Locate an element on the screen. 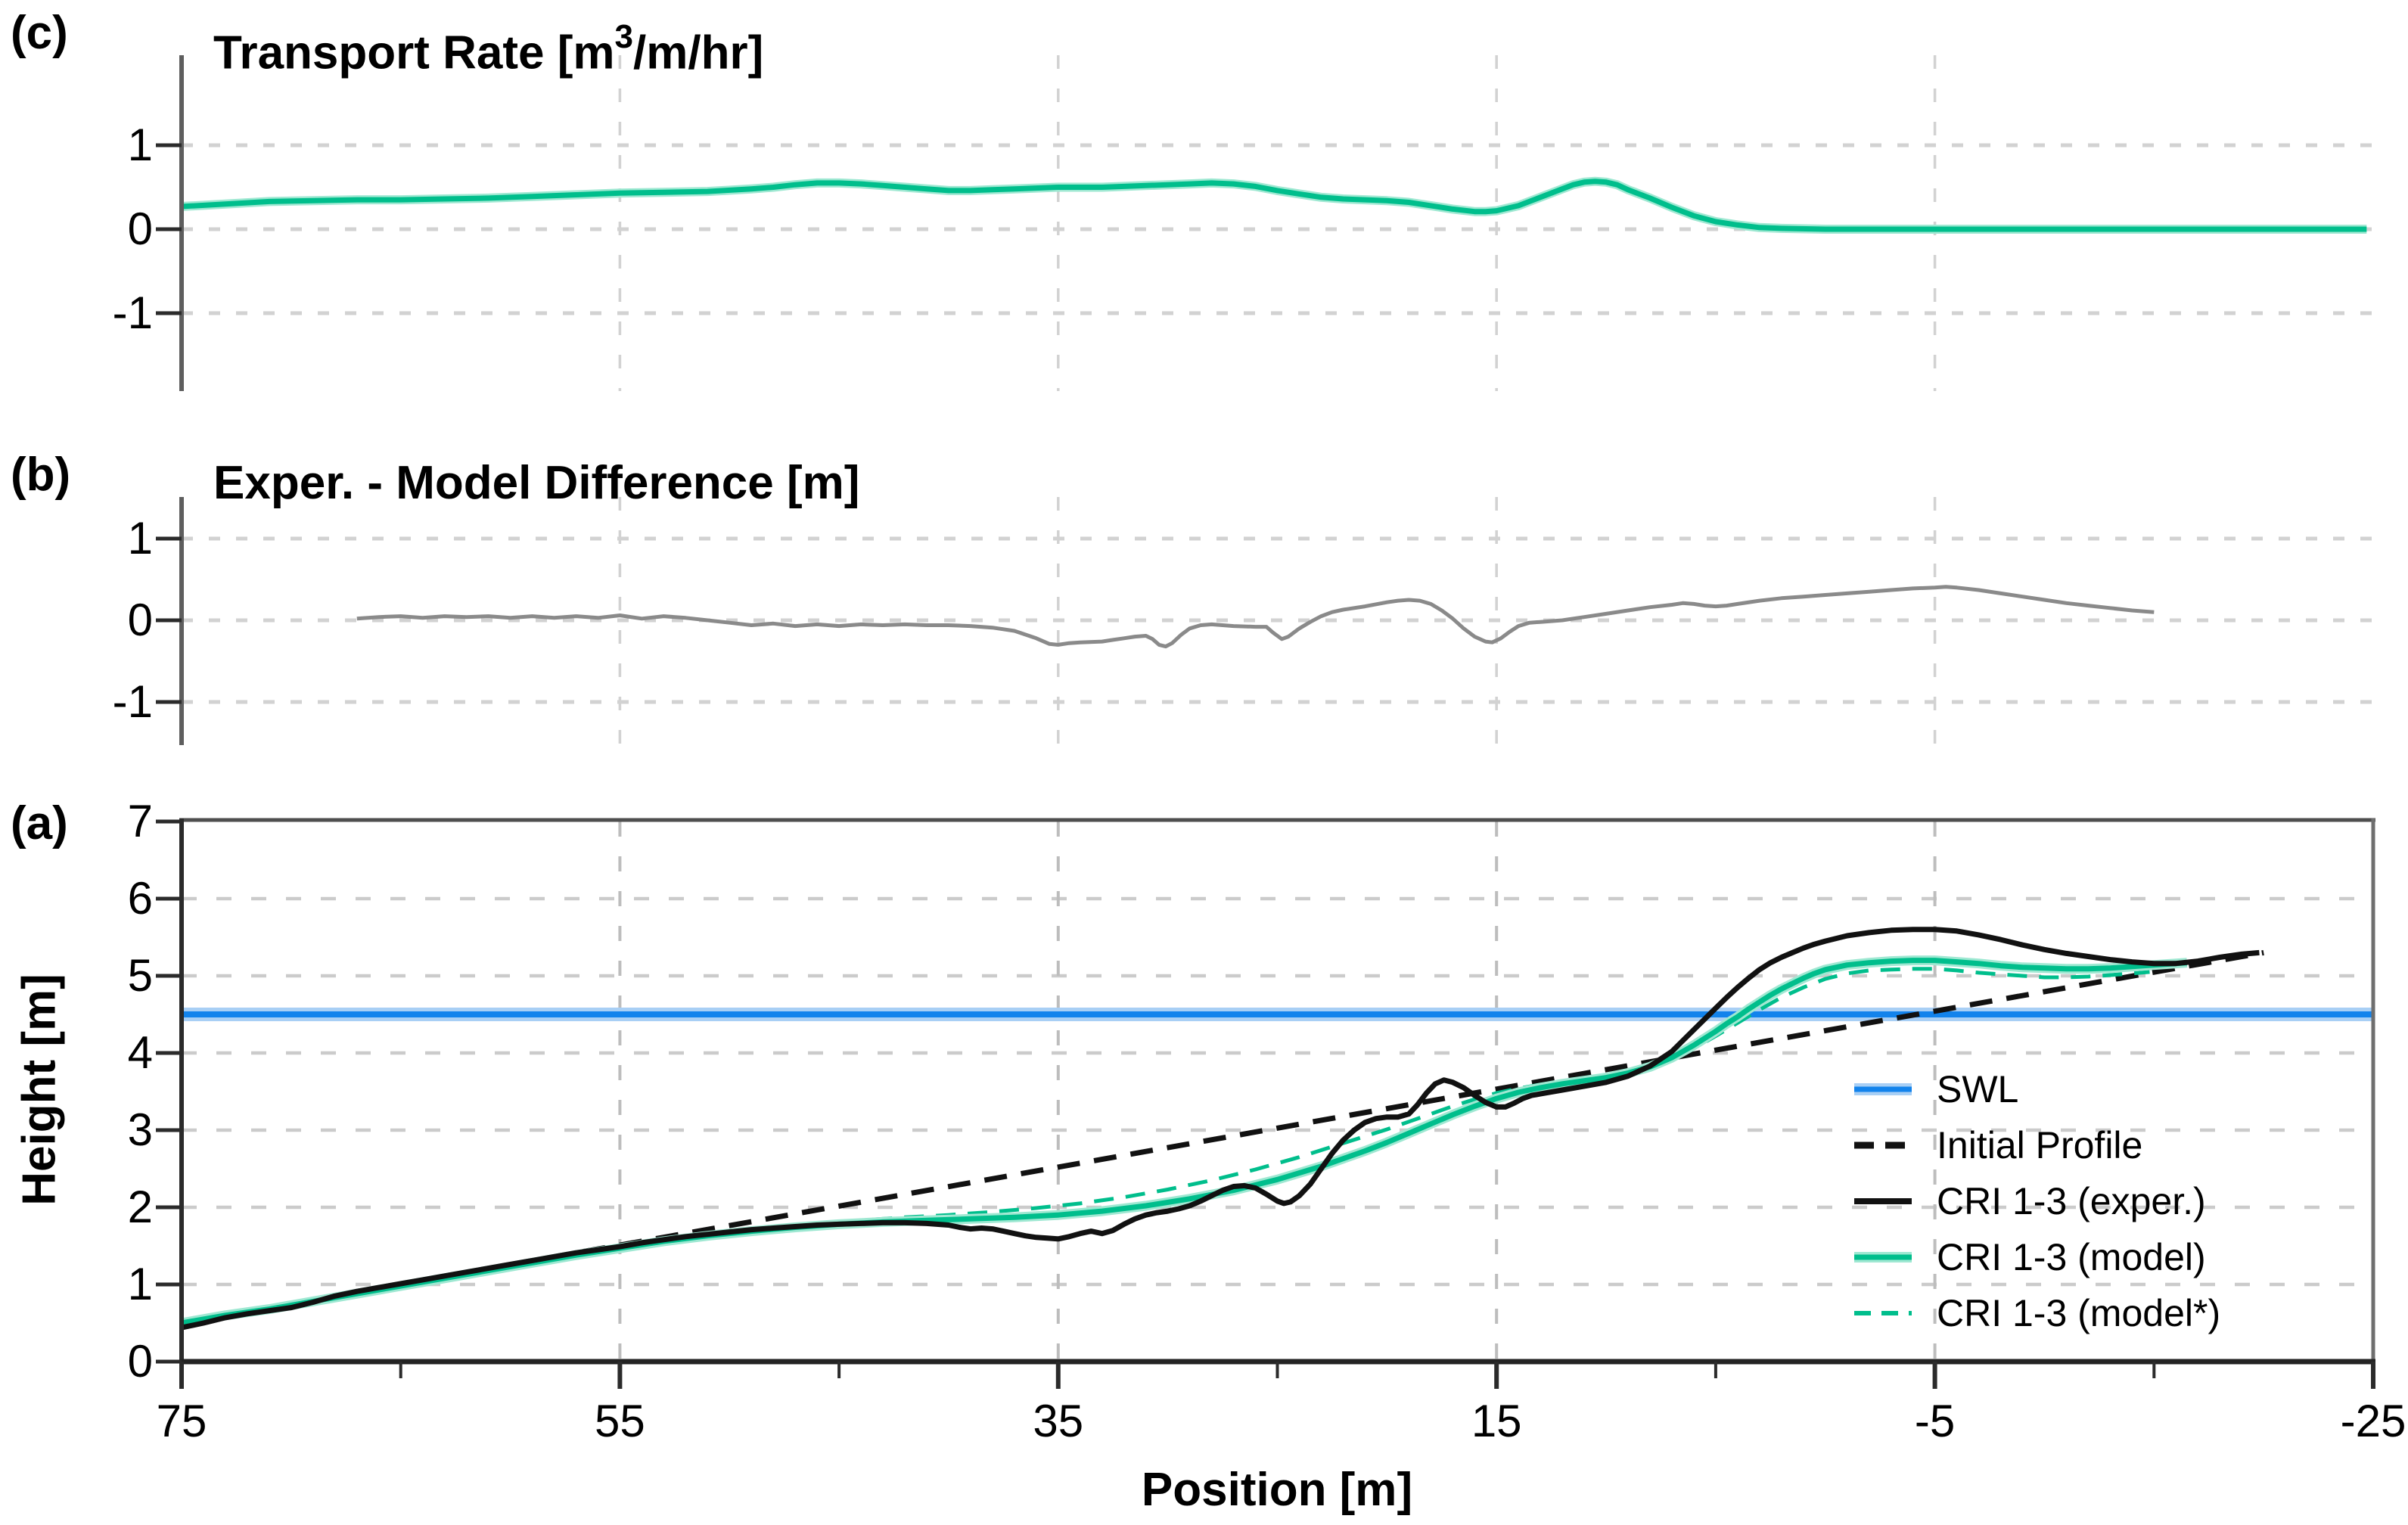 The height and width of the screenshot is (1525, 2408). legend-item-cri-model-star: CRI 1-3 (model*) is located at coordinates (2036, 1313).